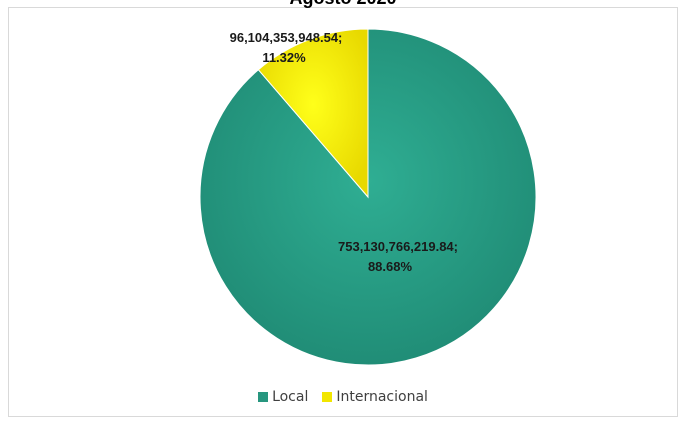  Describe the element at coordinates (398, 246) in the screenshot. I see `slice-value-label-local: 753,130,766,219.84;` at that location.